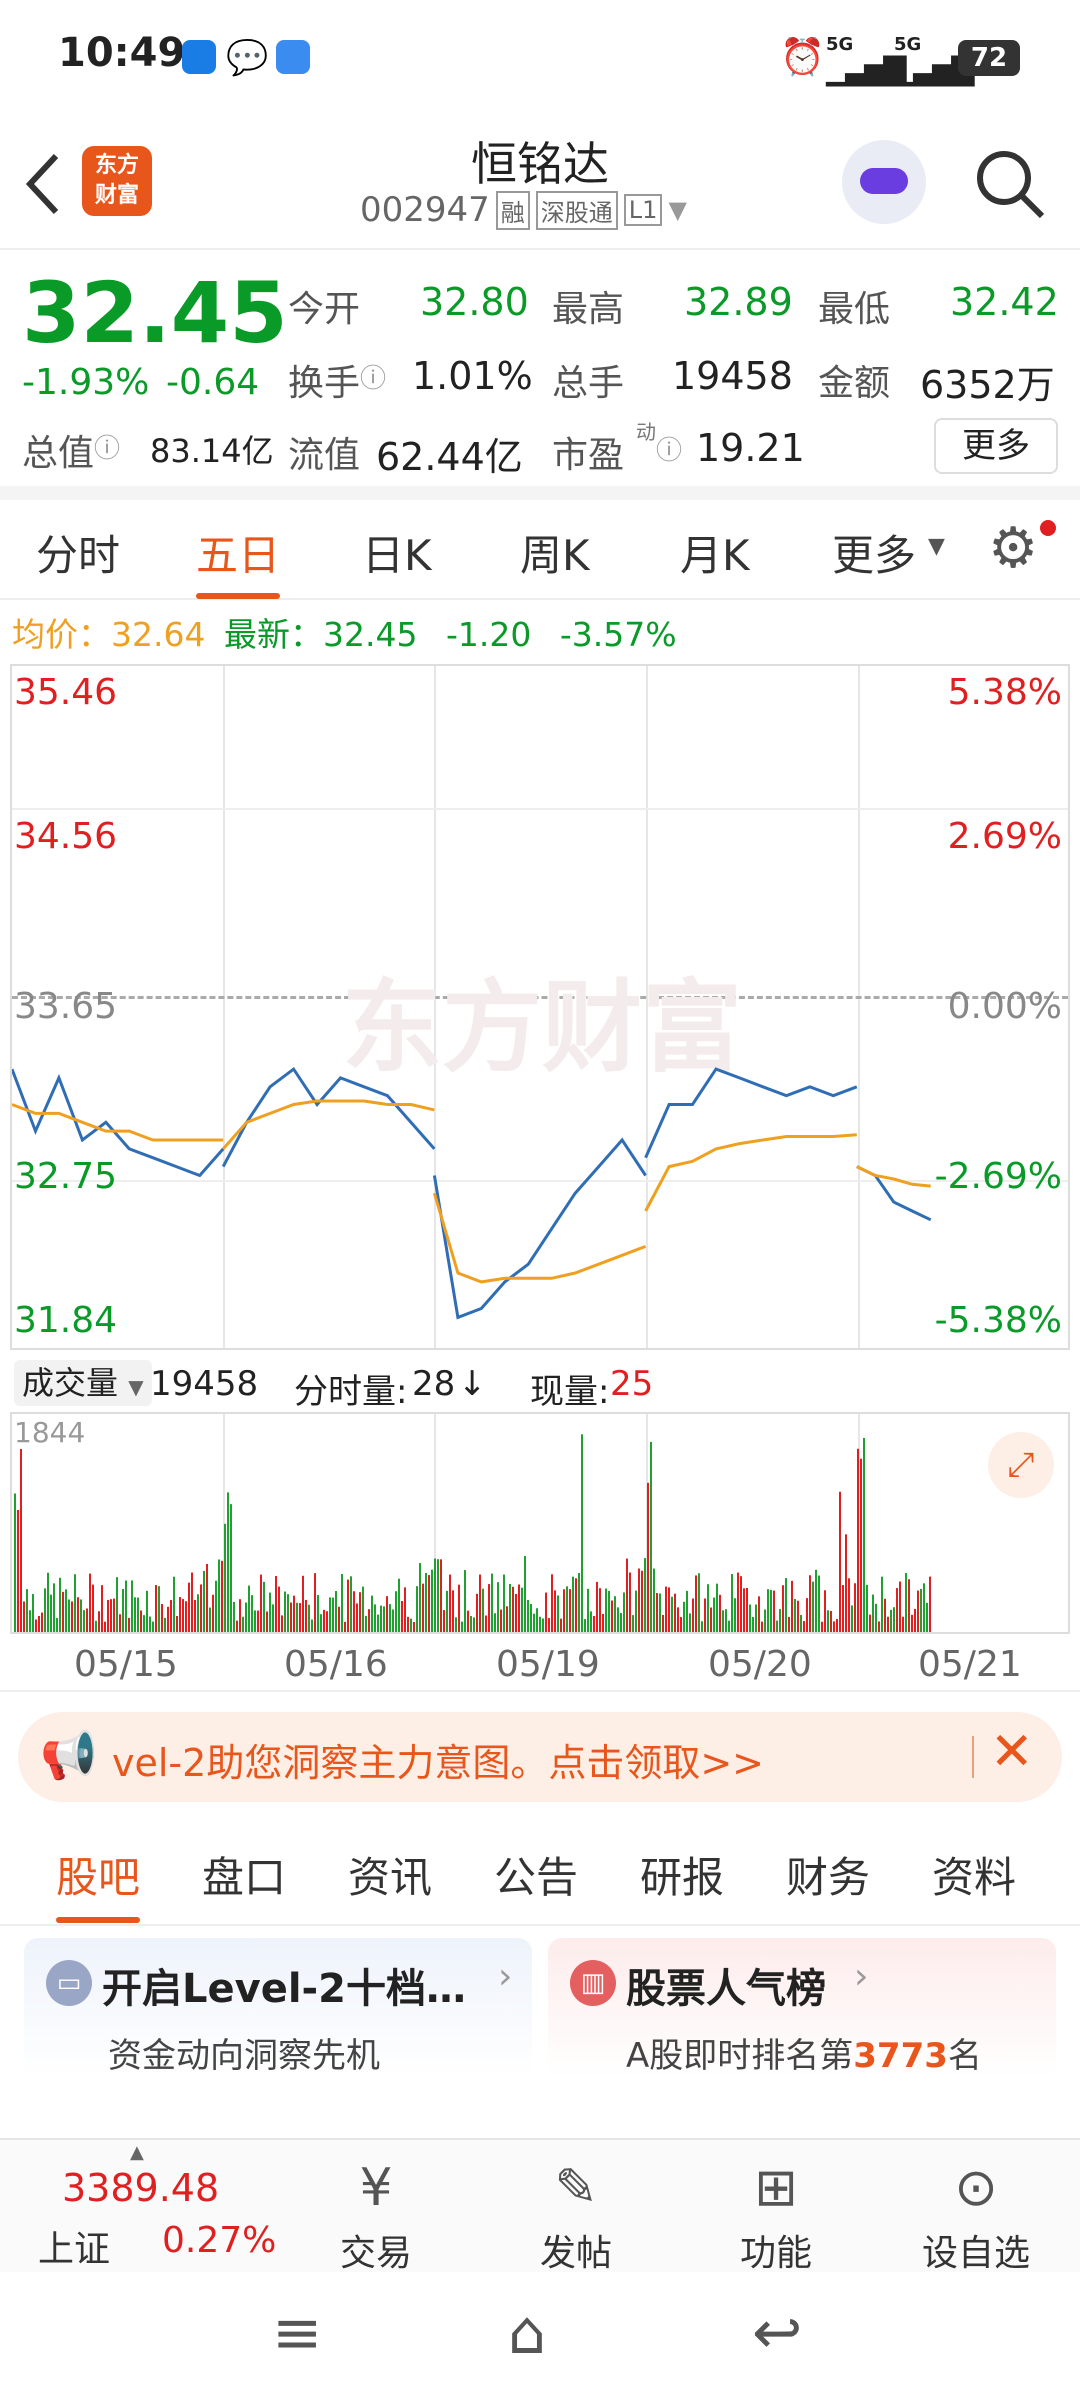  Describe the element at coordinates (575, 2216) in the screenshot. I see `nav-post: ✎ 发帖` at that location.